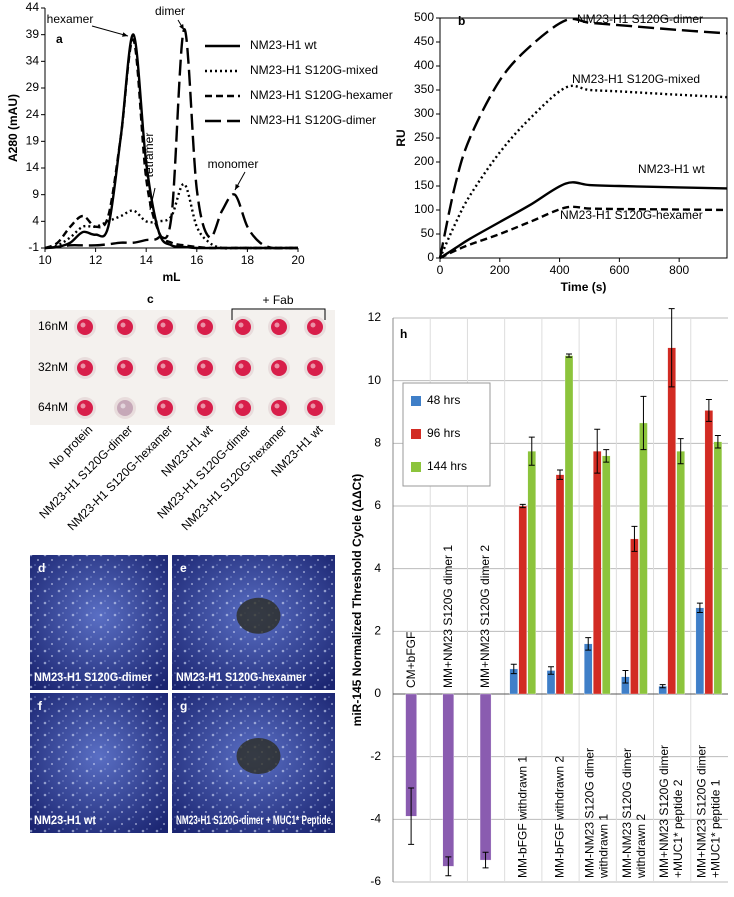 The height and width of the screenshot is (897, 734). I want to click on x-tick-label: MM-bFGF withdrawn 1, so click(522, 817).